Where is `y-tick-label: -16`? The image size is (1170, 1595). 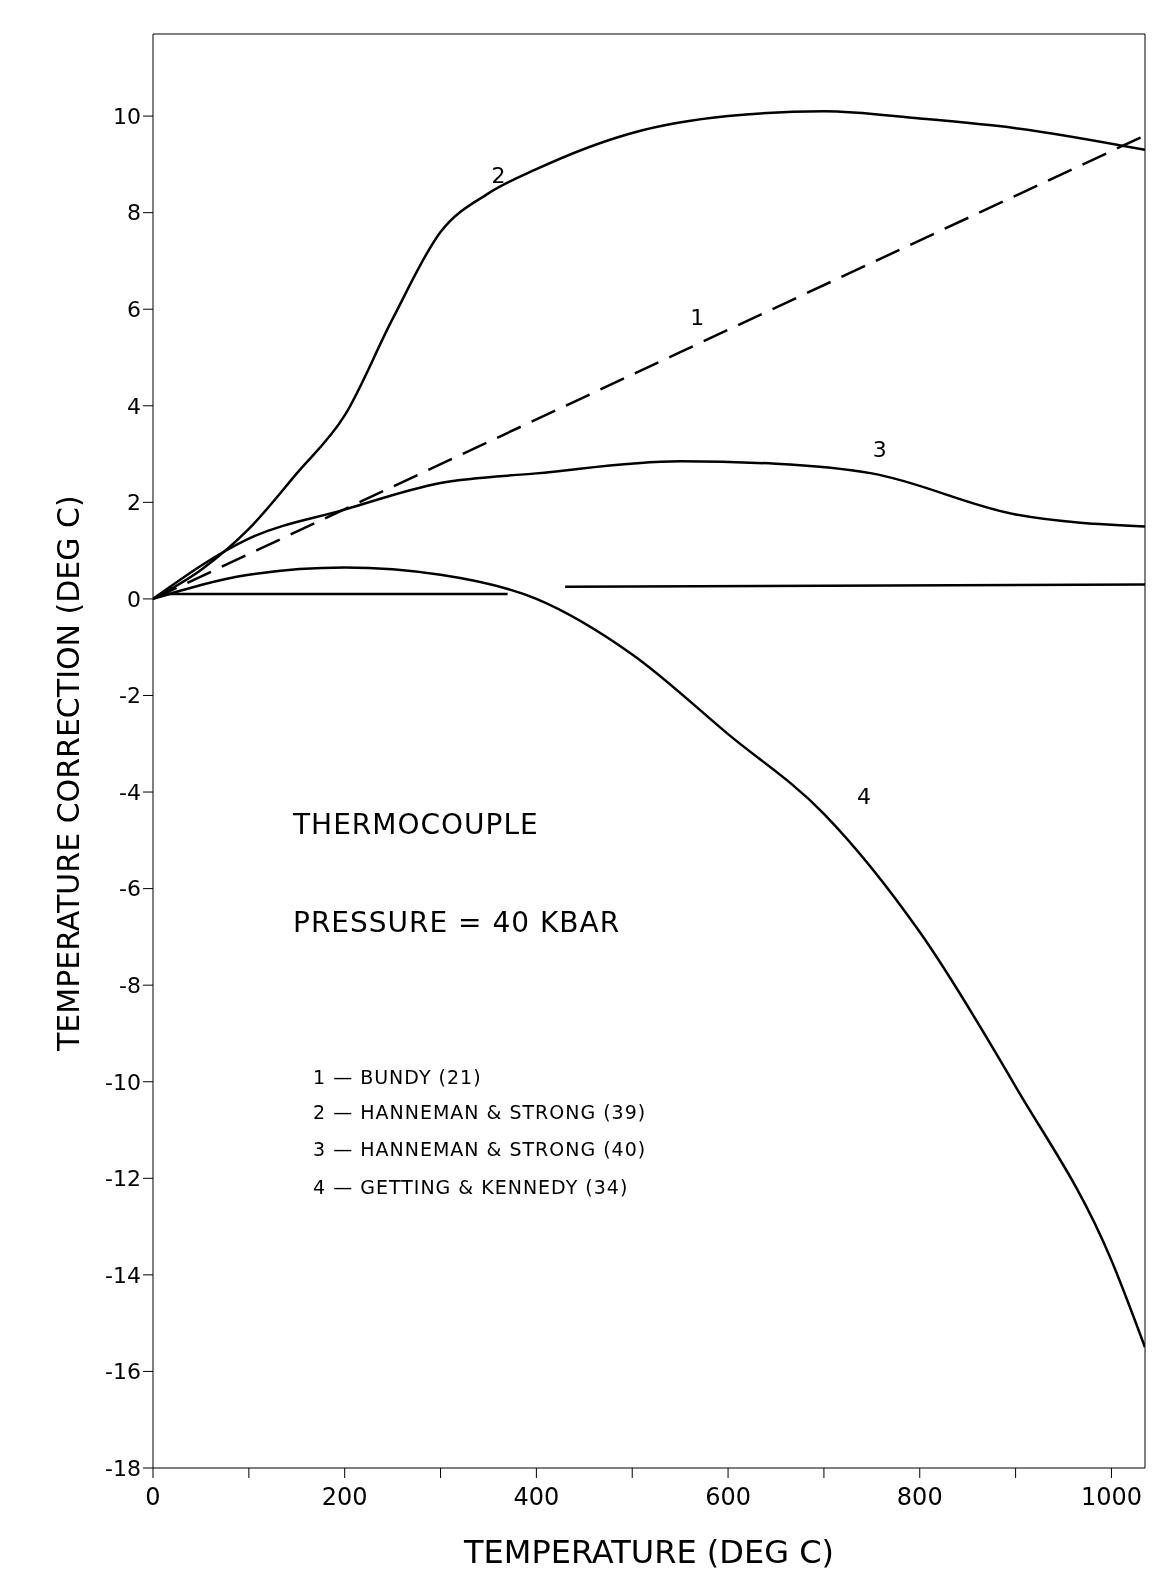
y-tick-label: -16 is located at coordinates (123, 1372).